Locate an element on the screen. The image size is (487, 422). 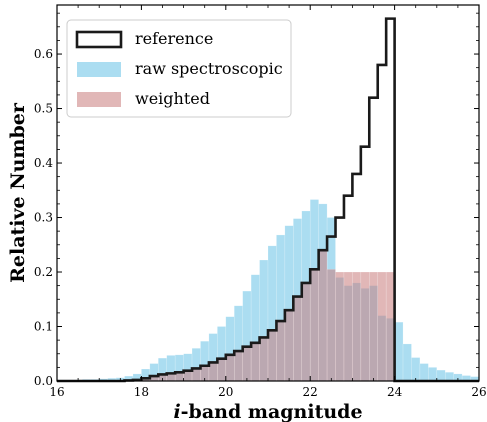
x-tick-label-22: 22 is located at coordinates (310, 392).